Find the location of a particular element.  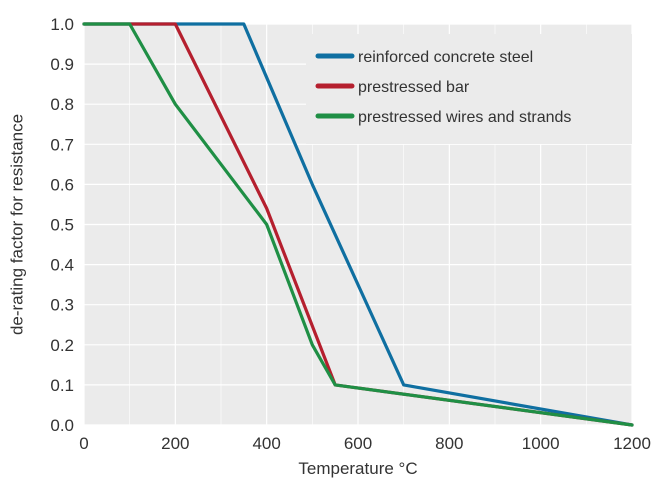

legend-background is located at coordinates (469, 89).